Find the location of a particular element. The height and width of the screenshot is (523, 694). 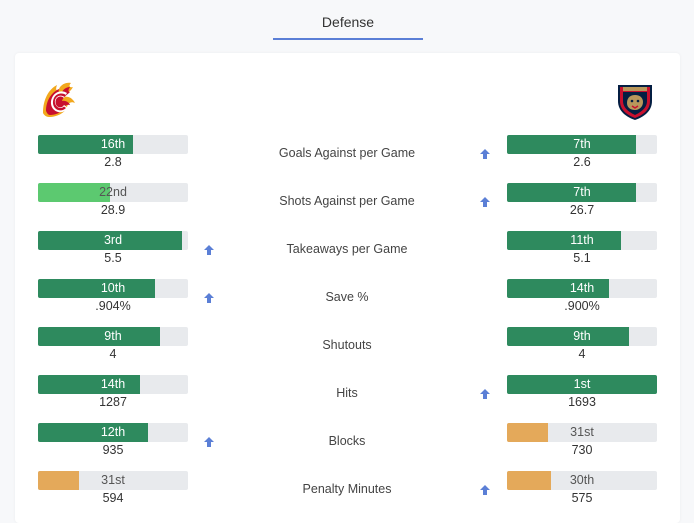

stat-label: Takeaways per Game is located at coordinates (347, 249).